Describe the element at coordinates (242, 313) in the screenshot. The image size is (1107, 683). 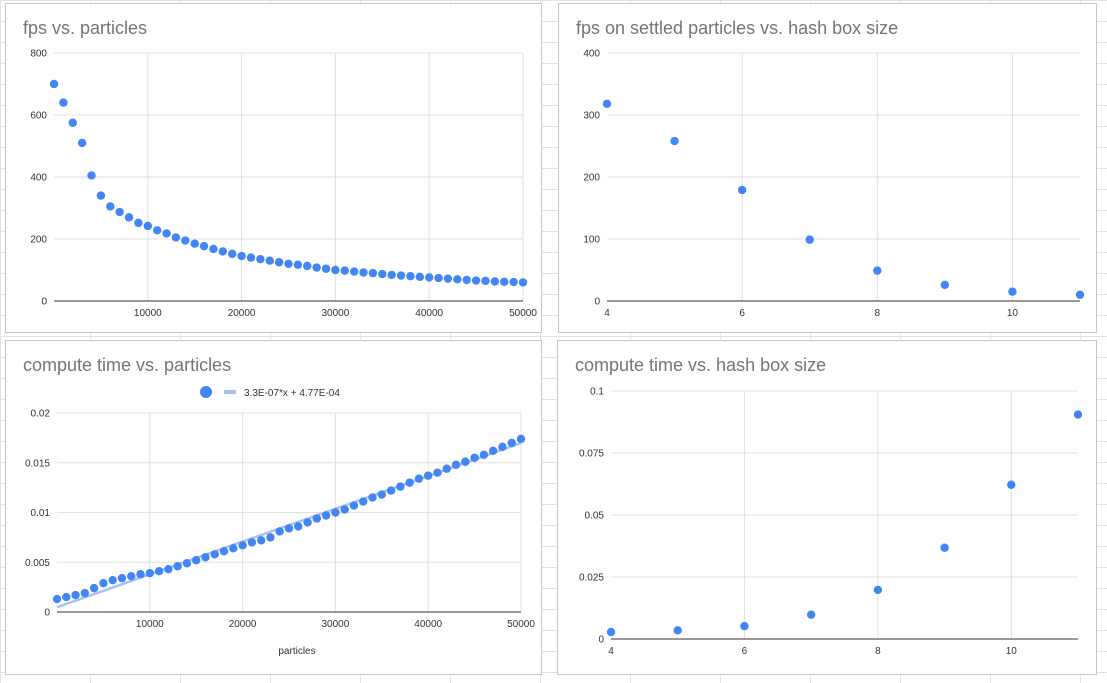
I see `x-tick-label: 20000` at that location.